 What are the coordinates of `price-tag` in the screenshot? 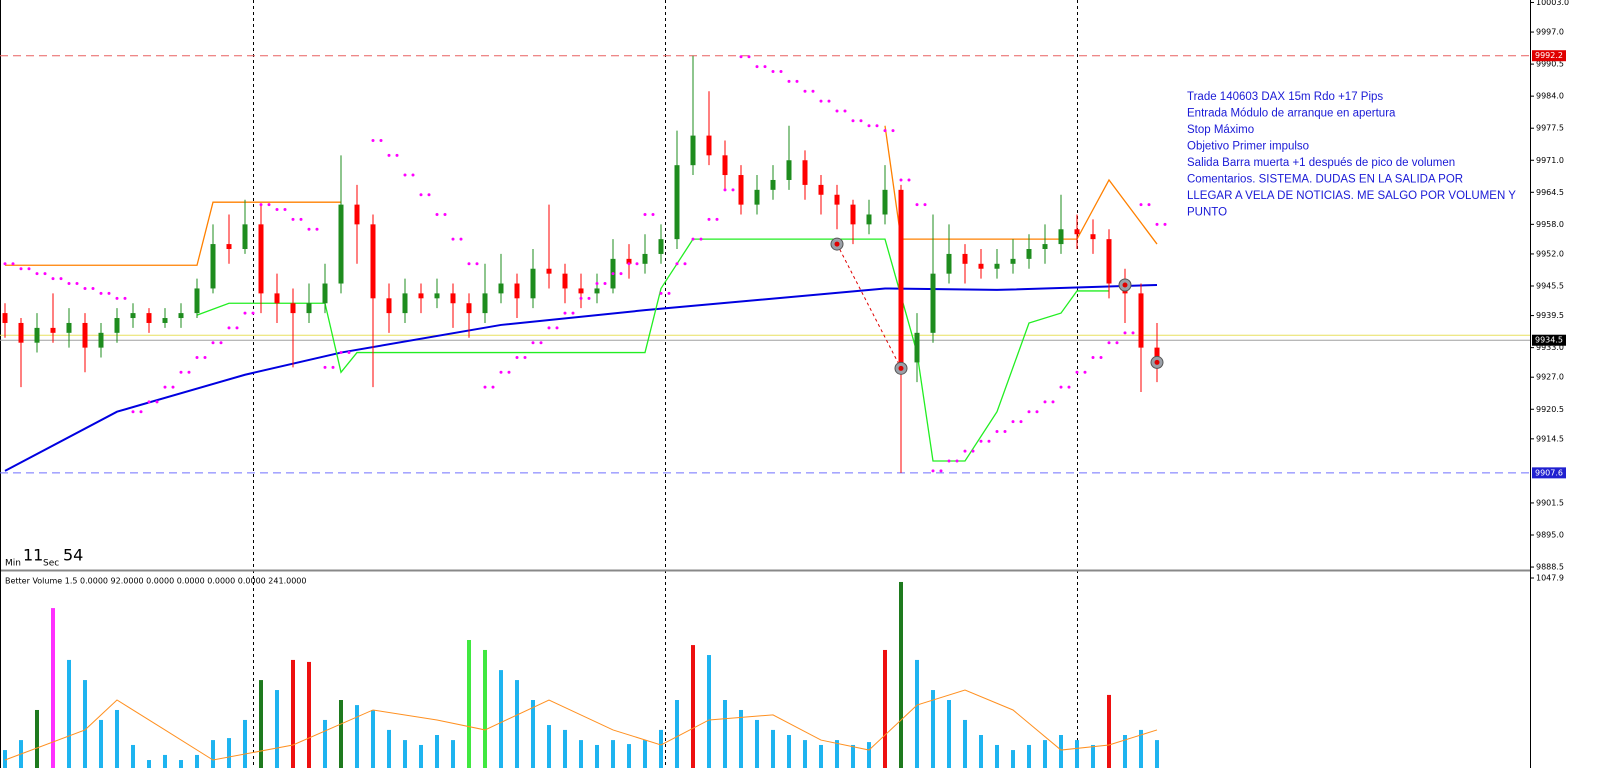 It's located at (1549, 56).